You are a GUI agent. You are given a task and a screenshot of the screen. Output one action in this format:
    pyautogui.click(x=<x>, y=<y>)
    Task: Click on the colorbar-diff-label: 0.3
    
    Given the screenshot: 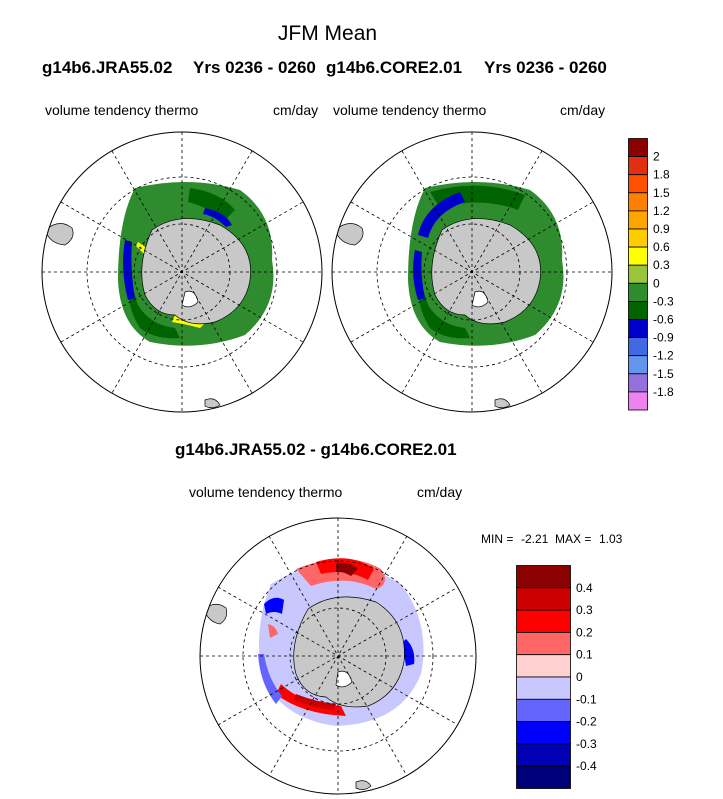 What is the action you would take?
    pyautogui.click(x=584, y=610)
    